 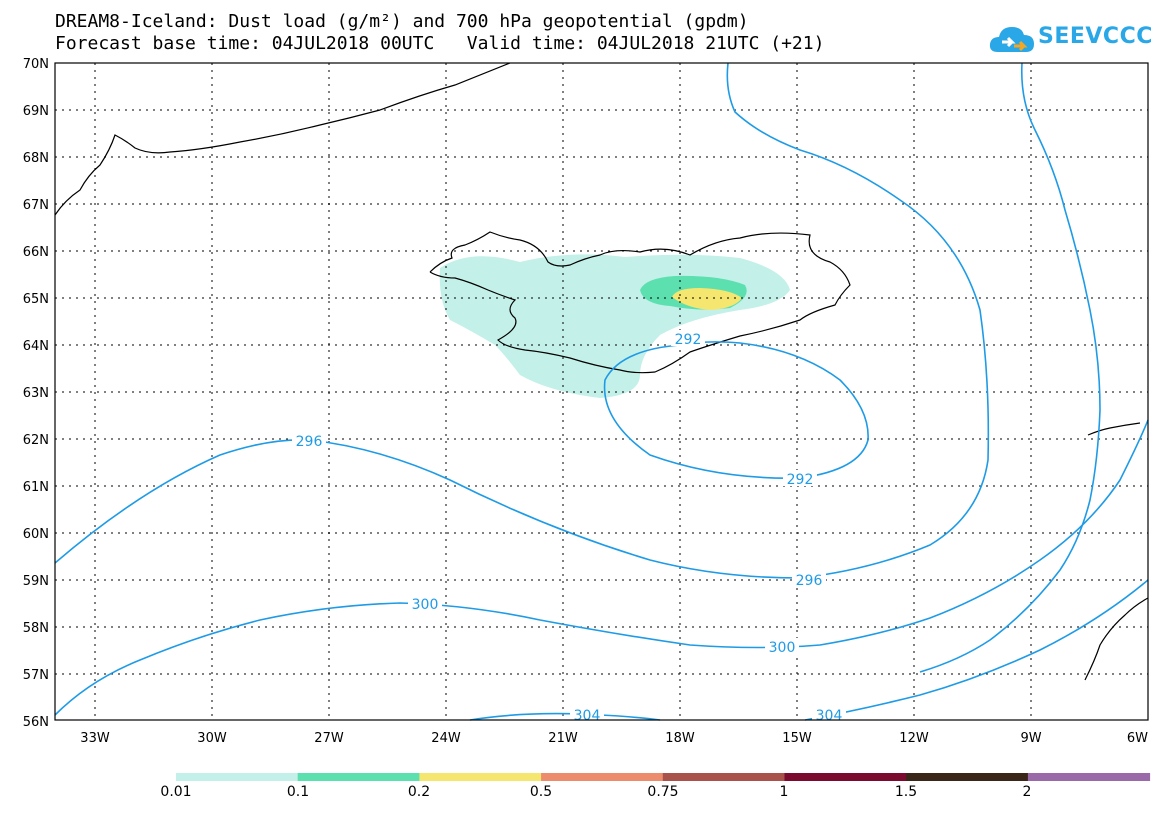 I want to click on lat-label: 67N, so click(x=36, y=205).